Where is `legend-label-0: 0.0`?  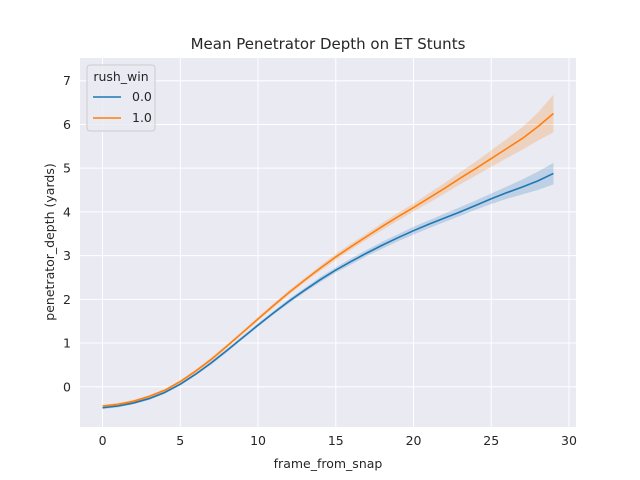 legend-label-0: 0.0 is located at coordinates (142, 96).